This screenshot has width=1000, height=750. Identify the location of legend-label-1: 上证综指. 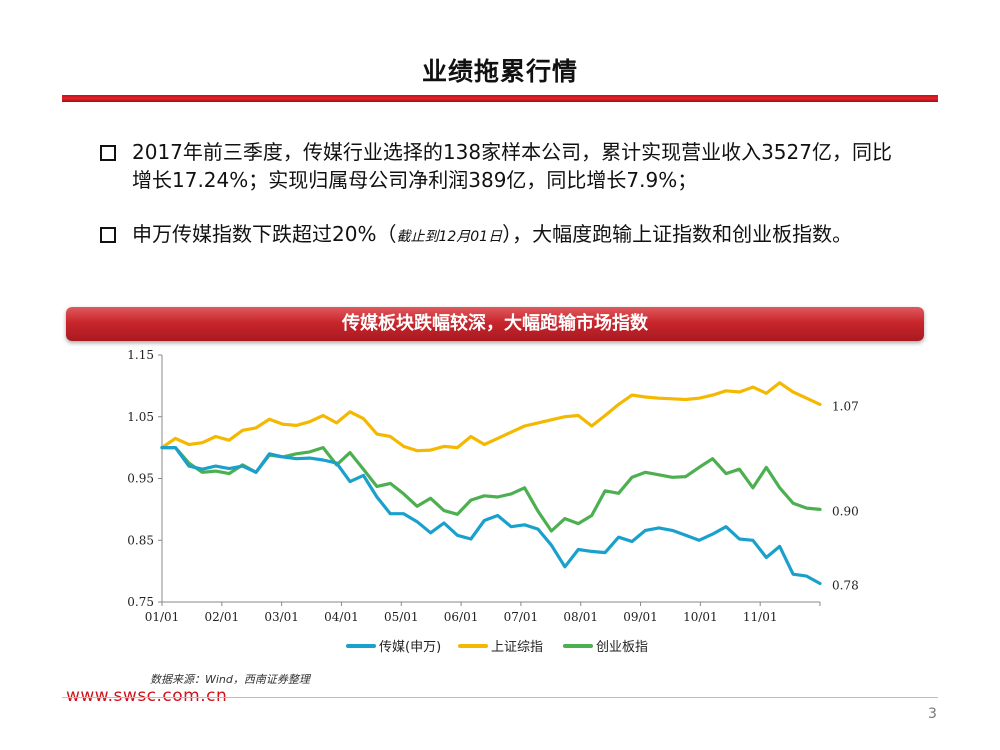
(517, 647).